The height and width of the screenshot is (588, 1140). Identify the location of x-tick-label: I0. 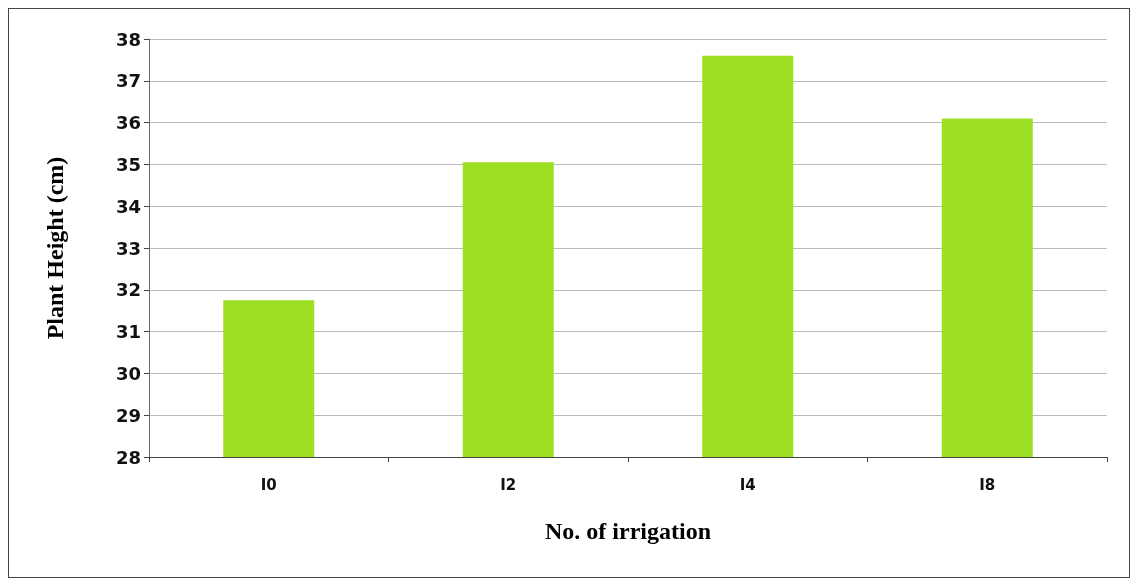
(268, 484).